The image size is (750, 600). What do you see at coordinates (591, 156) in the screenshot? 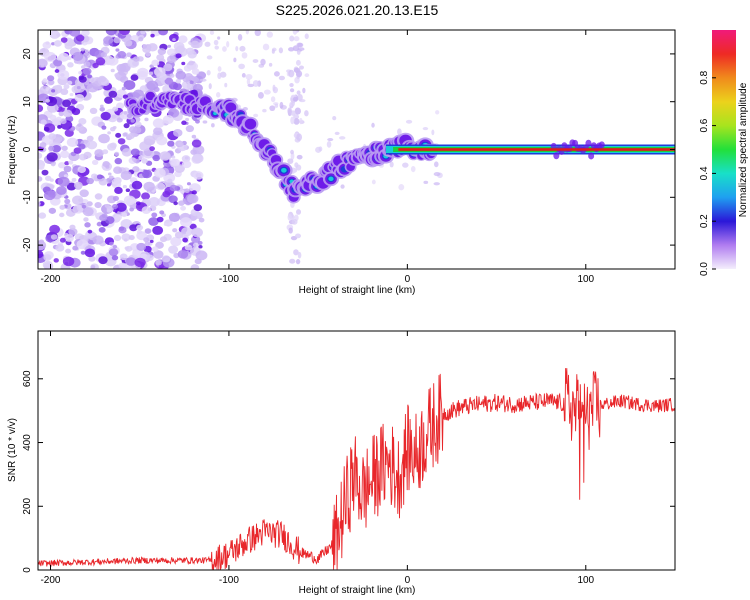
I see `track-blob` at bounding box center [591, 156].